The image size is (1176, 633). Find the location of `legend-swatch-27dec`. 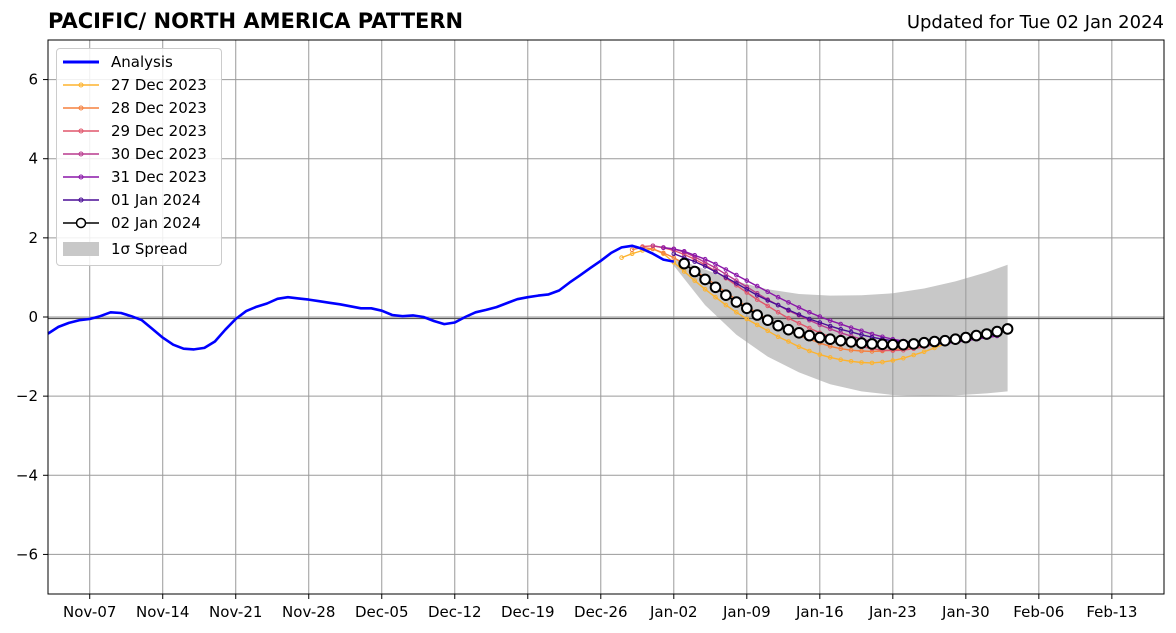

legend-swatch-27dec is located at coordinates (81, 85).